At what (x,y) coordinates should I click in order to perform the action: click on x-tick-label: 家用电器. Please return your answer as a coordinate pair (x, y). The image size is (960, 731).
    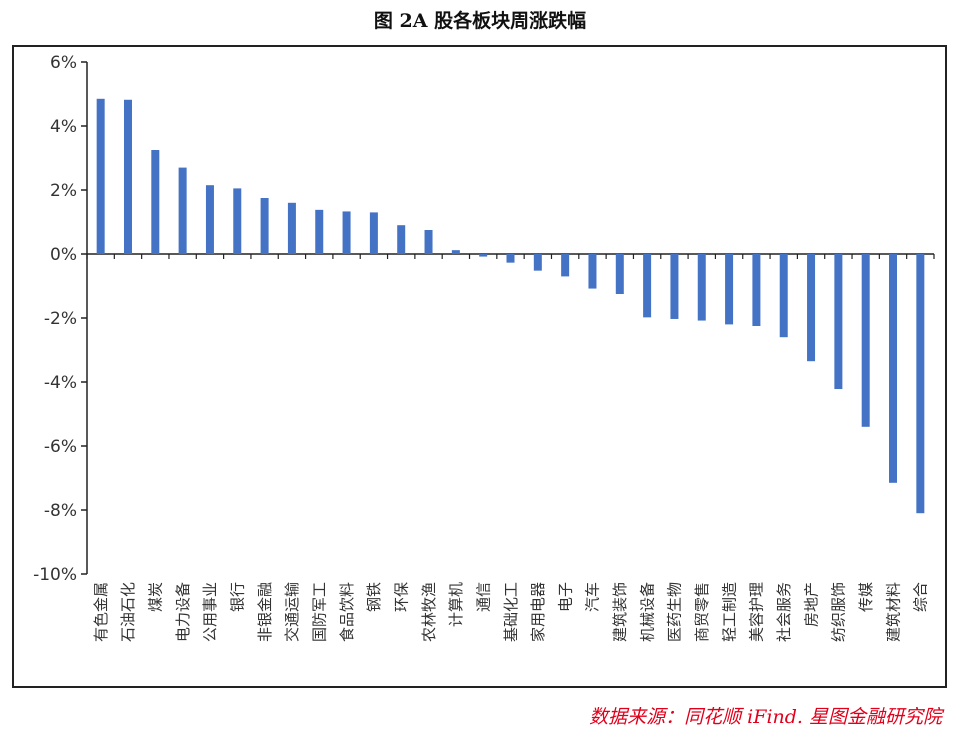
    Looking at the image, I should click on (538, 612).